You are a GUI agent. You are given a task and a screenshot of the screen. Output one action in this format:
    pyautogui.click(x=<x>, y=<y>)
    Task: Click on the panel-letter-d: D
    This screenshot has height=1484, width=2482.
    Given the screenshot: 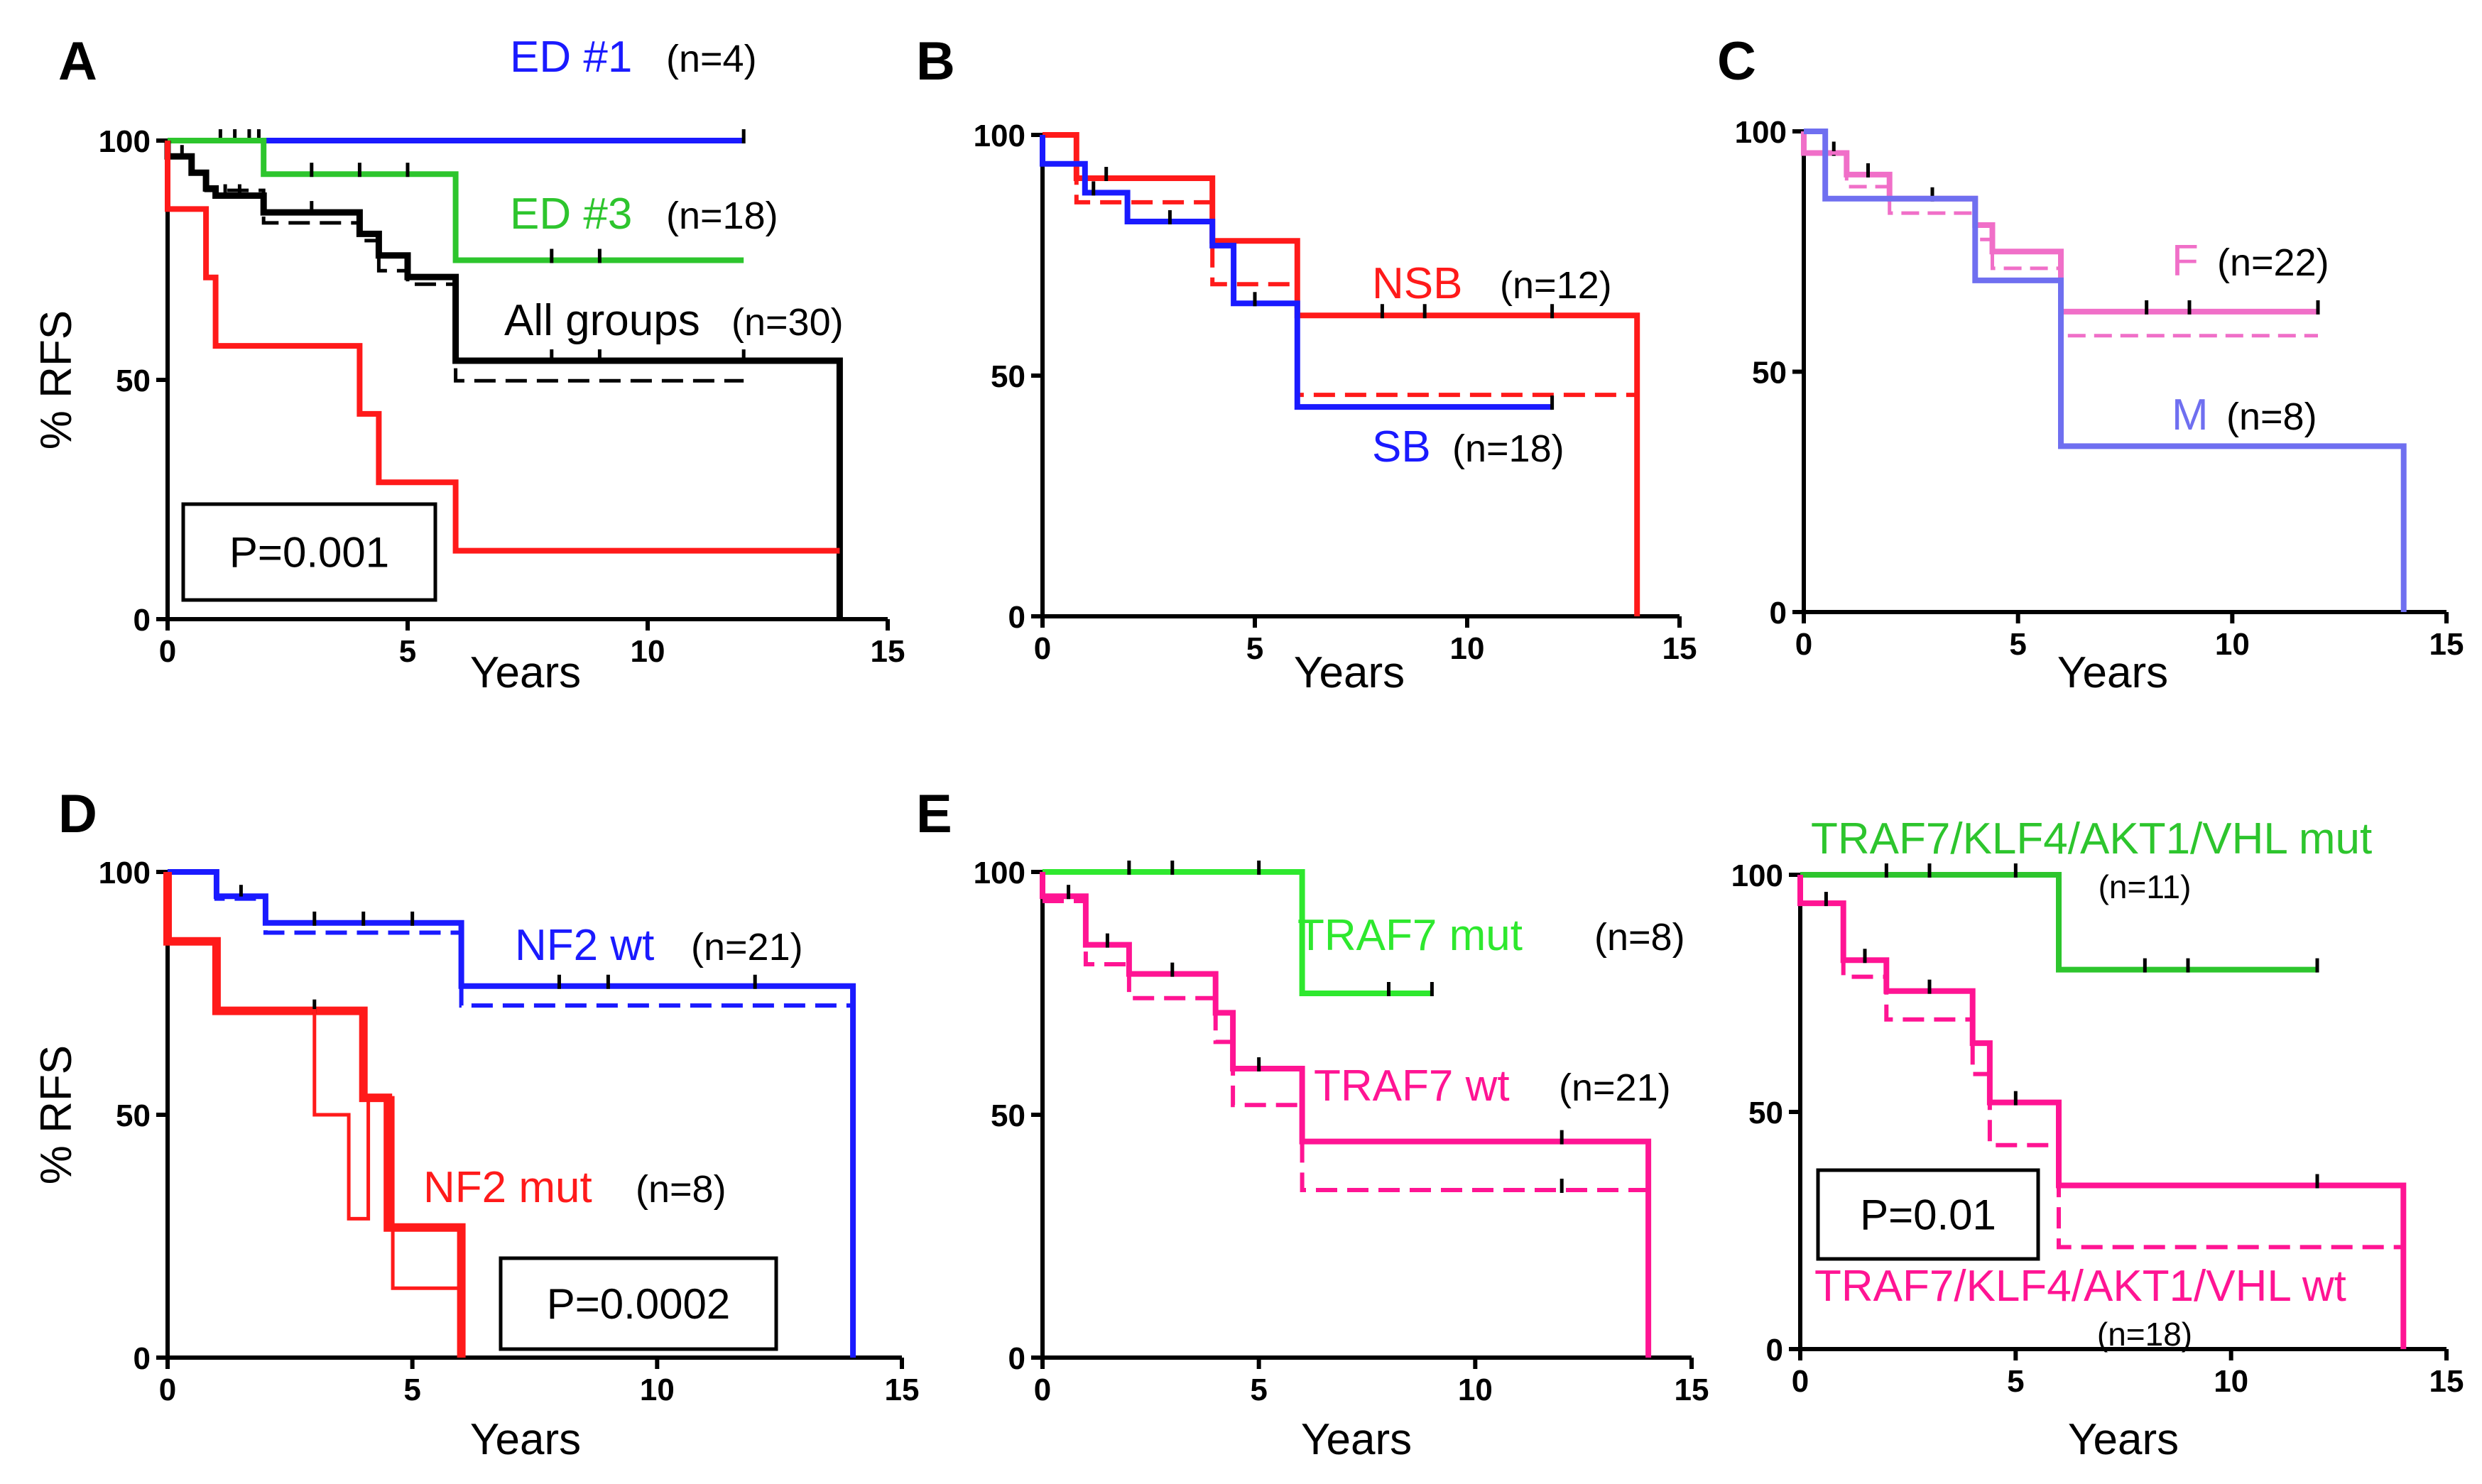 What is the action you would take?
    pyautogui.click(x=77, y=814)
    